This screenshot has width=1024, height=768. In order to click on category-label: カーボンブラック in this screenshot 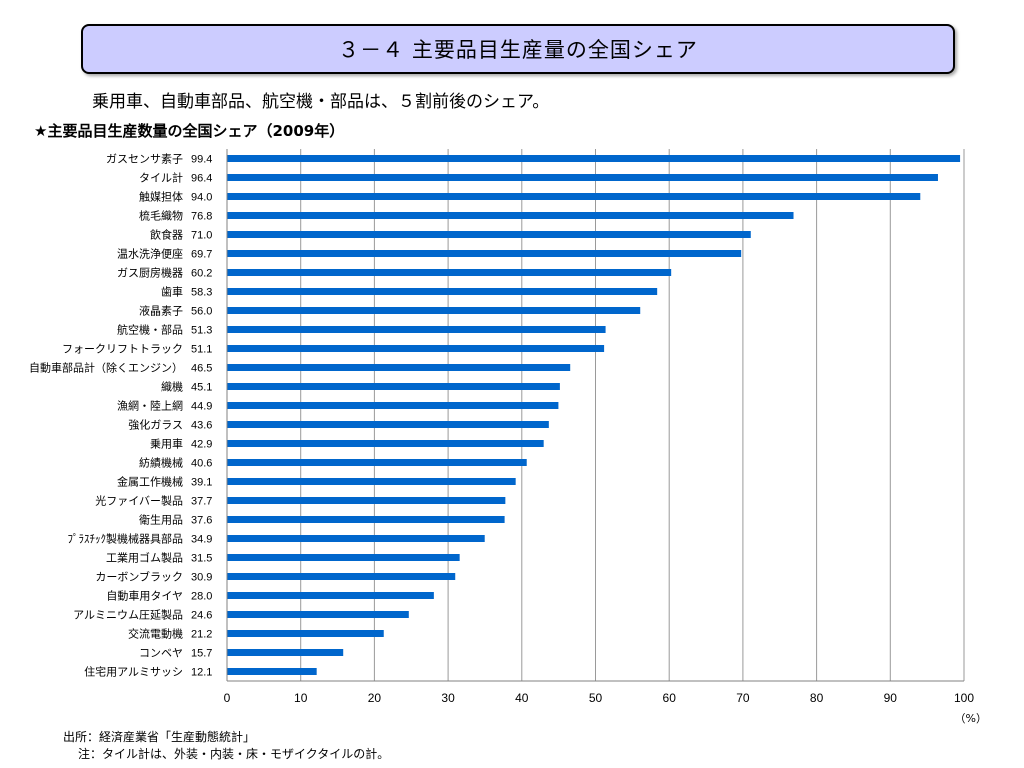, I will do `click(139, 577)`.